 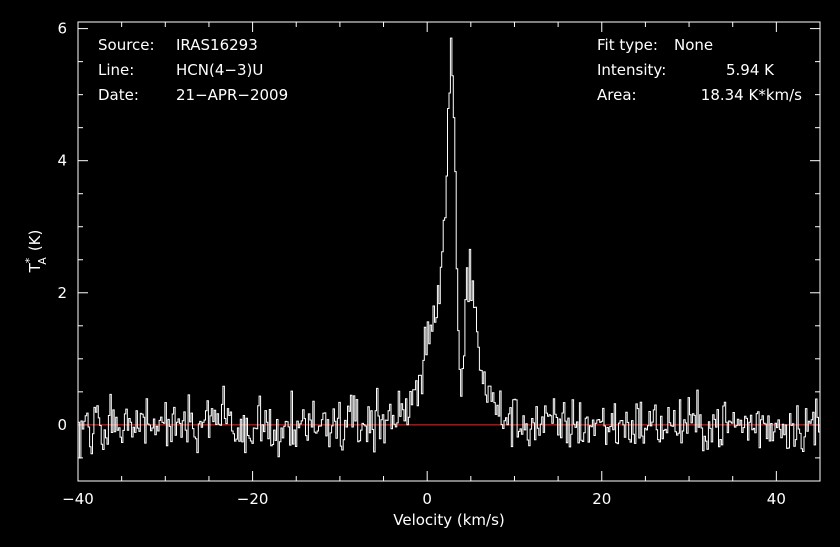 What do you see at coordinates (627, 45) in the screenshot?
I see `fit-type-label: Fit type:` at bounding box center [627, 45].